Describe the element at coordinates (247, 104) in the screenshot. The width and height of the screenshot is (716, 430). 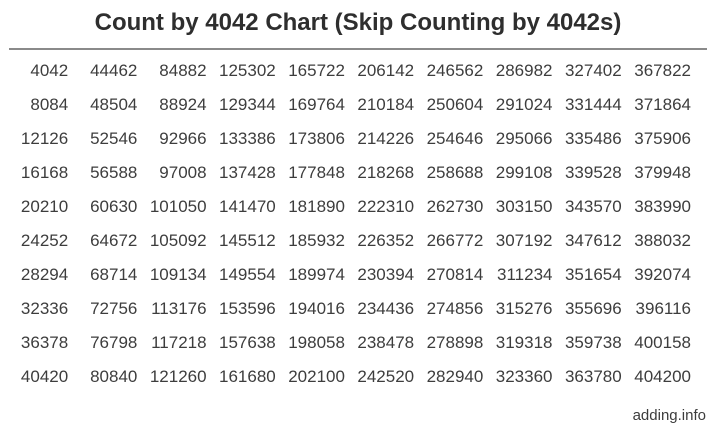
I see `grid-cell: 129344` at that location.